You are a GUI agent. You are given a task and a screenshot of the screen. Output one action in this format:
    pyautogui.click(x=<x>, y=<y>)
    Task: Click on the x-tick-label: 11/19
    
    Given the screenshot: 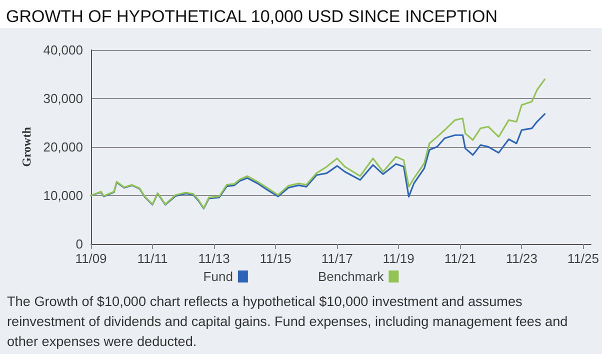 What is the action you would take?
    pyautogui.click(x=398, y=258)
    